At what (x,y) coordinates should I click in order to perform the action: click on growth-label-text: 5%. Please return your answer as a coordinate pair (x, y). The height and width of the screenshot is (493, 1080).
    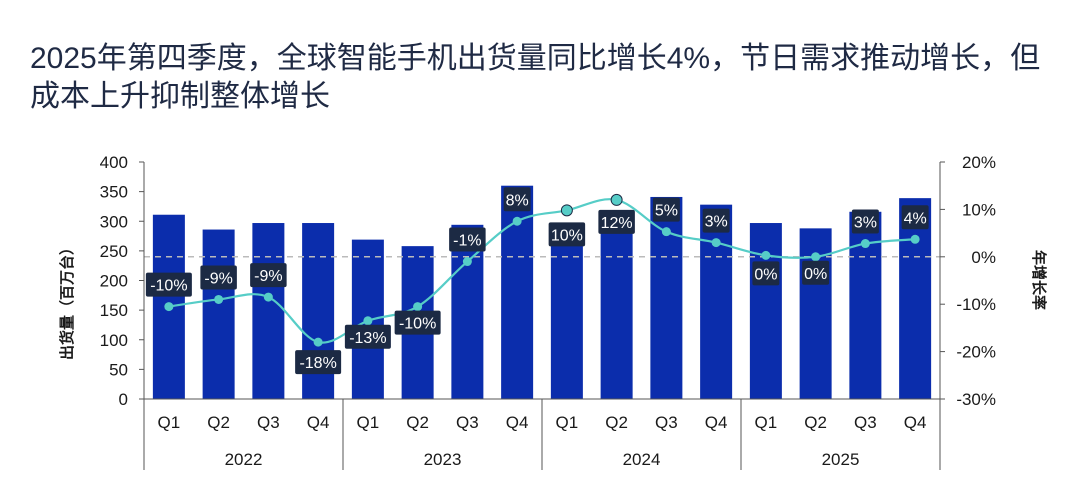
    Looking at the image, I should click on (666, 211).